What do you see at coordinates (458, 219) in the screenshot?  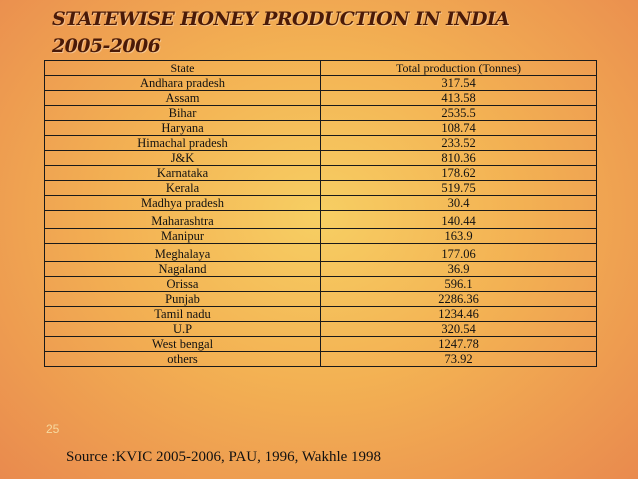 I see `production-cell: 140.44` at bounding box center [458, 219].